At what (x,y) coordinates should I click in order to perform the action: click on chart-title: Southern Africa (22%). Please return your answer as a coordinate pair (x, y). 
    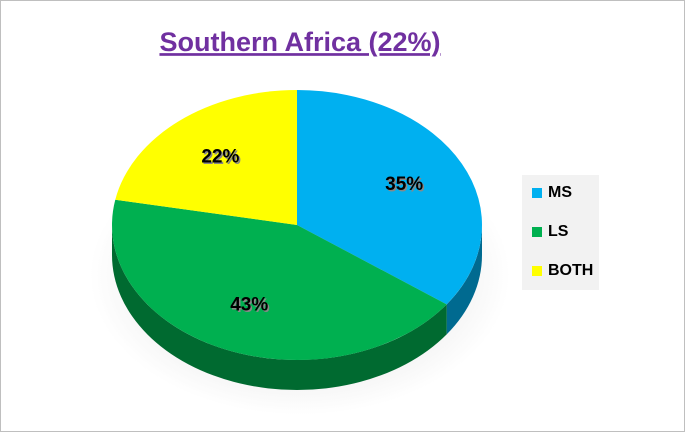
    Looking at the image, I should click on (299, 42).